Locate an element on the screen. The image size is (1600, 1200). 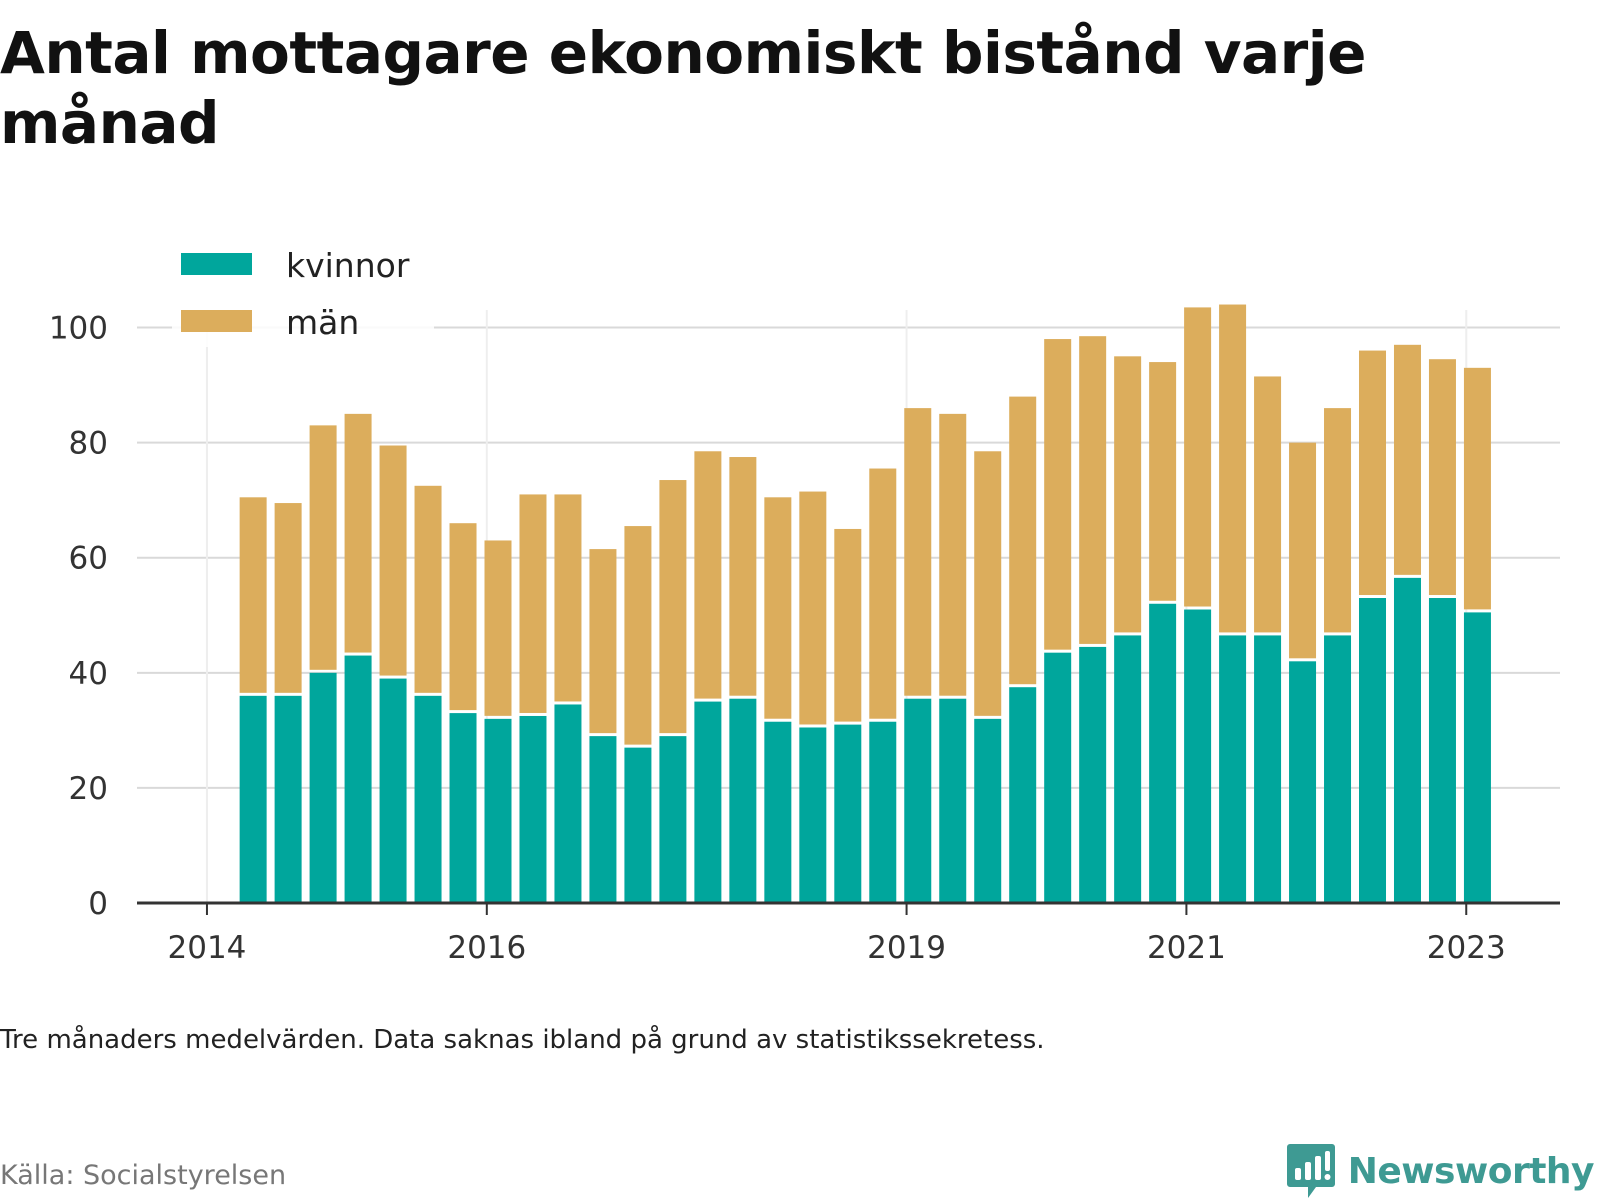
x-tick-label: 2023 is located at coordinates (1466, 948).